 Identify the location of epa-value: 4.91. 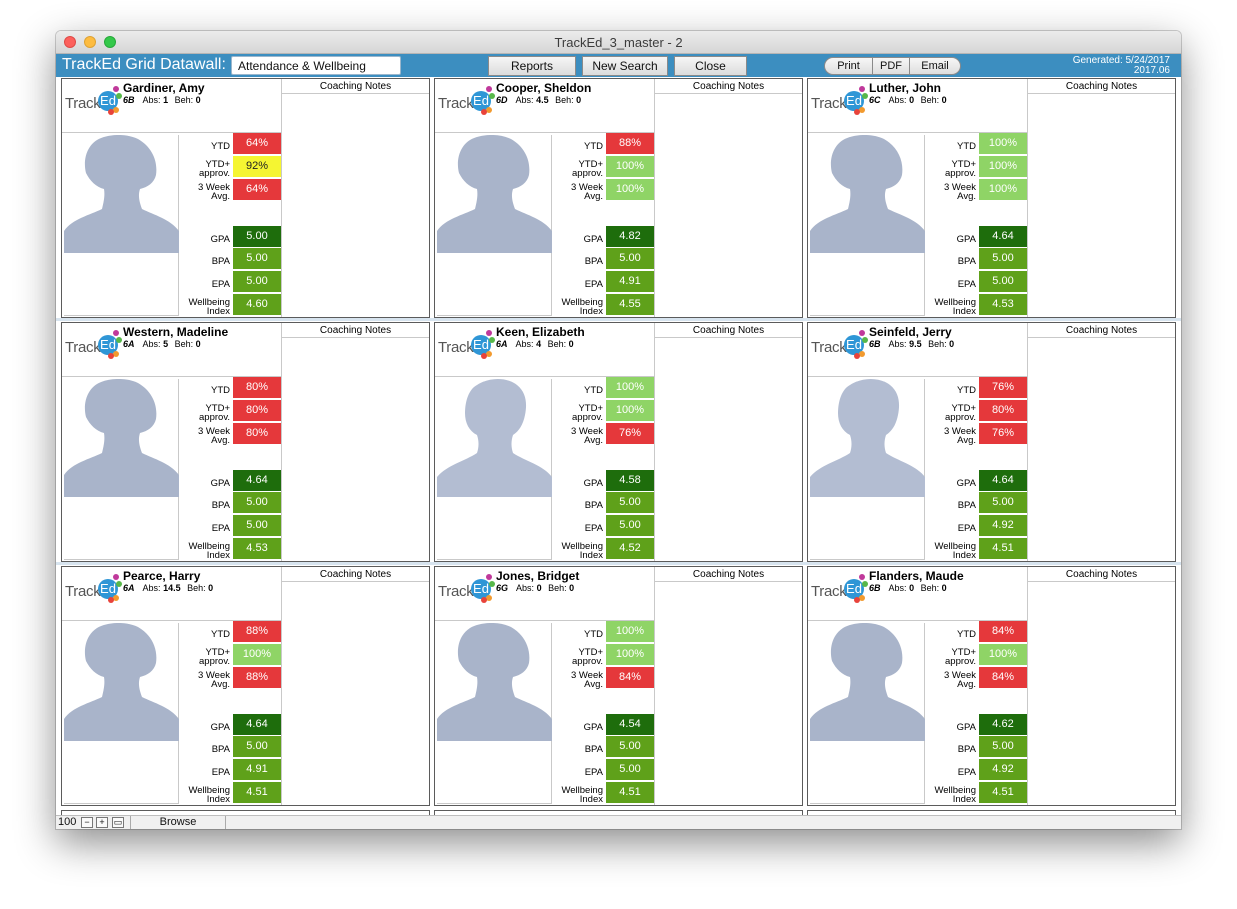
(257, 769).